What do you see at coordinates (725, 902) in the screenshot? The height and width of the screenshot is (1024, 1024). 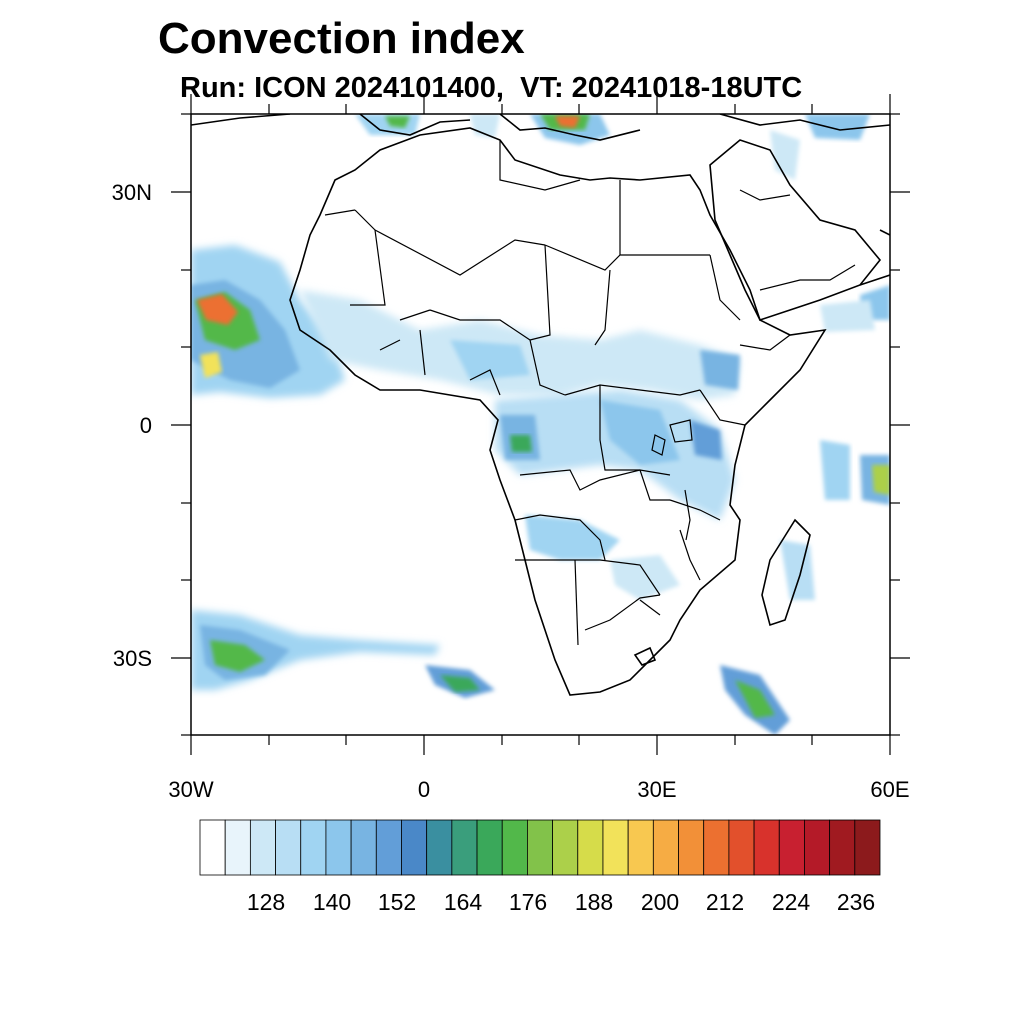 I see `colorbar-label-212: 212` at bounding box center [725, 902].